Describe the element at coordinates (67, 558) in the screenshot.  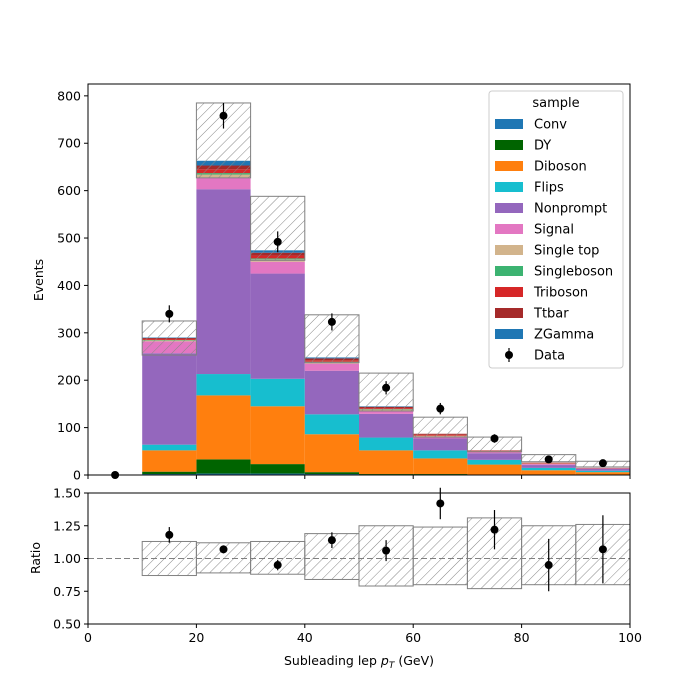
I see `ratio-ytick-label-2: 1.00` at that location.